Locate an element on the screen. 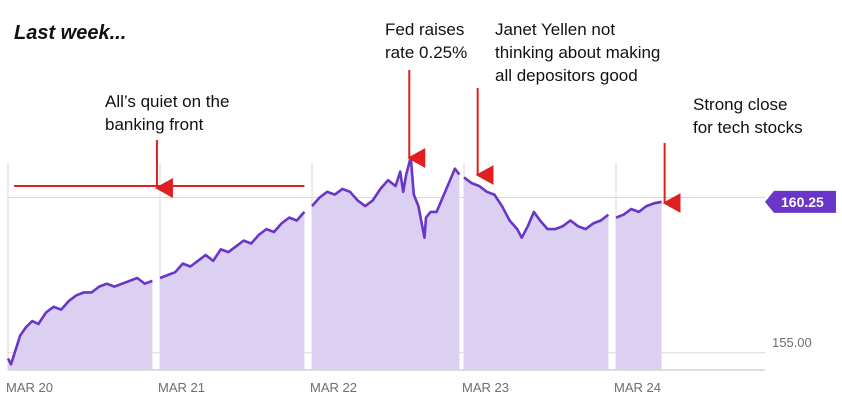 The image size is (842, 400). last-value-badge: 160.25 is located at coordinates (800, 201).